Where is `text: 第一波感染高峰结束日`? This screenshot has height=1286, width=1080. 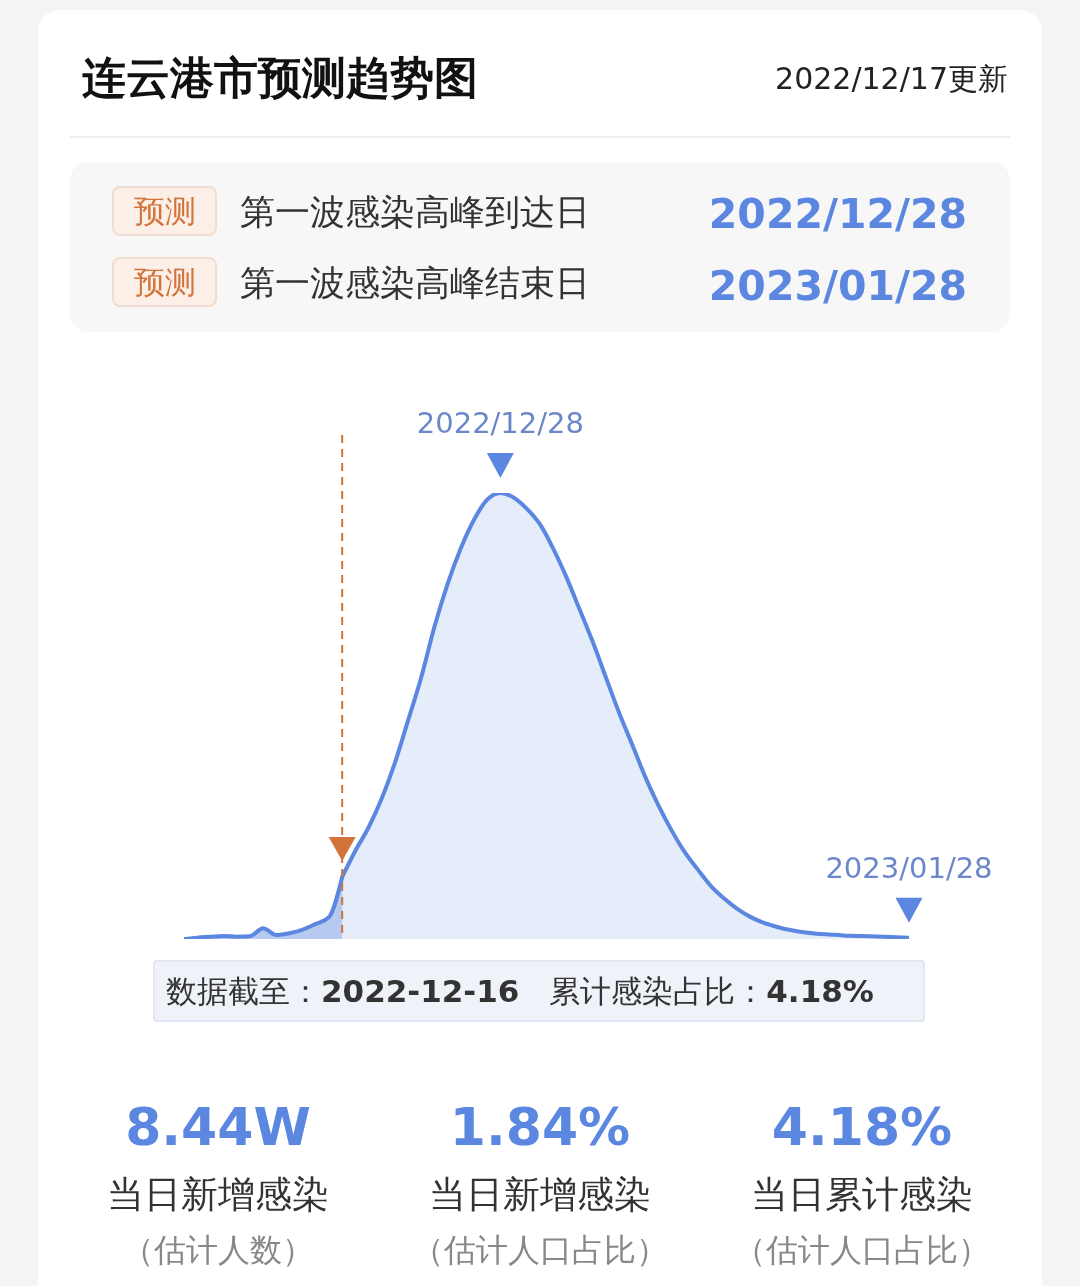 text: 第一波感染高峰结束日 is located at coordinates (415, 283).